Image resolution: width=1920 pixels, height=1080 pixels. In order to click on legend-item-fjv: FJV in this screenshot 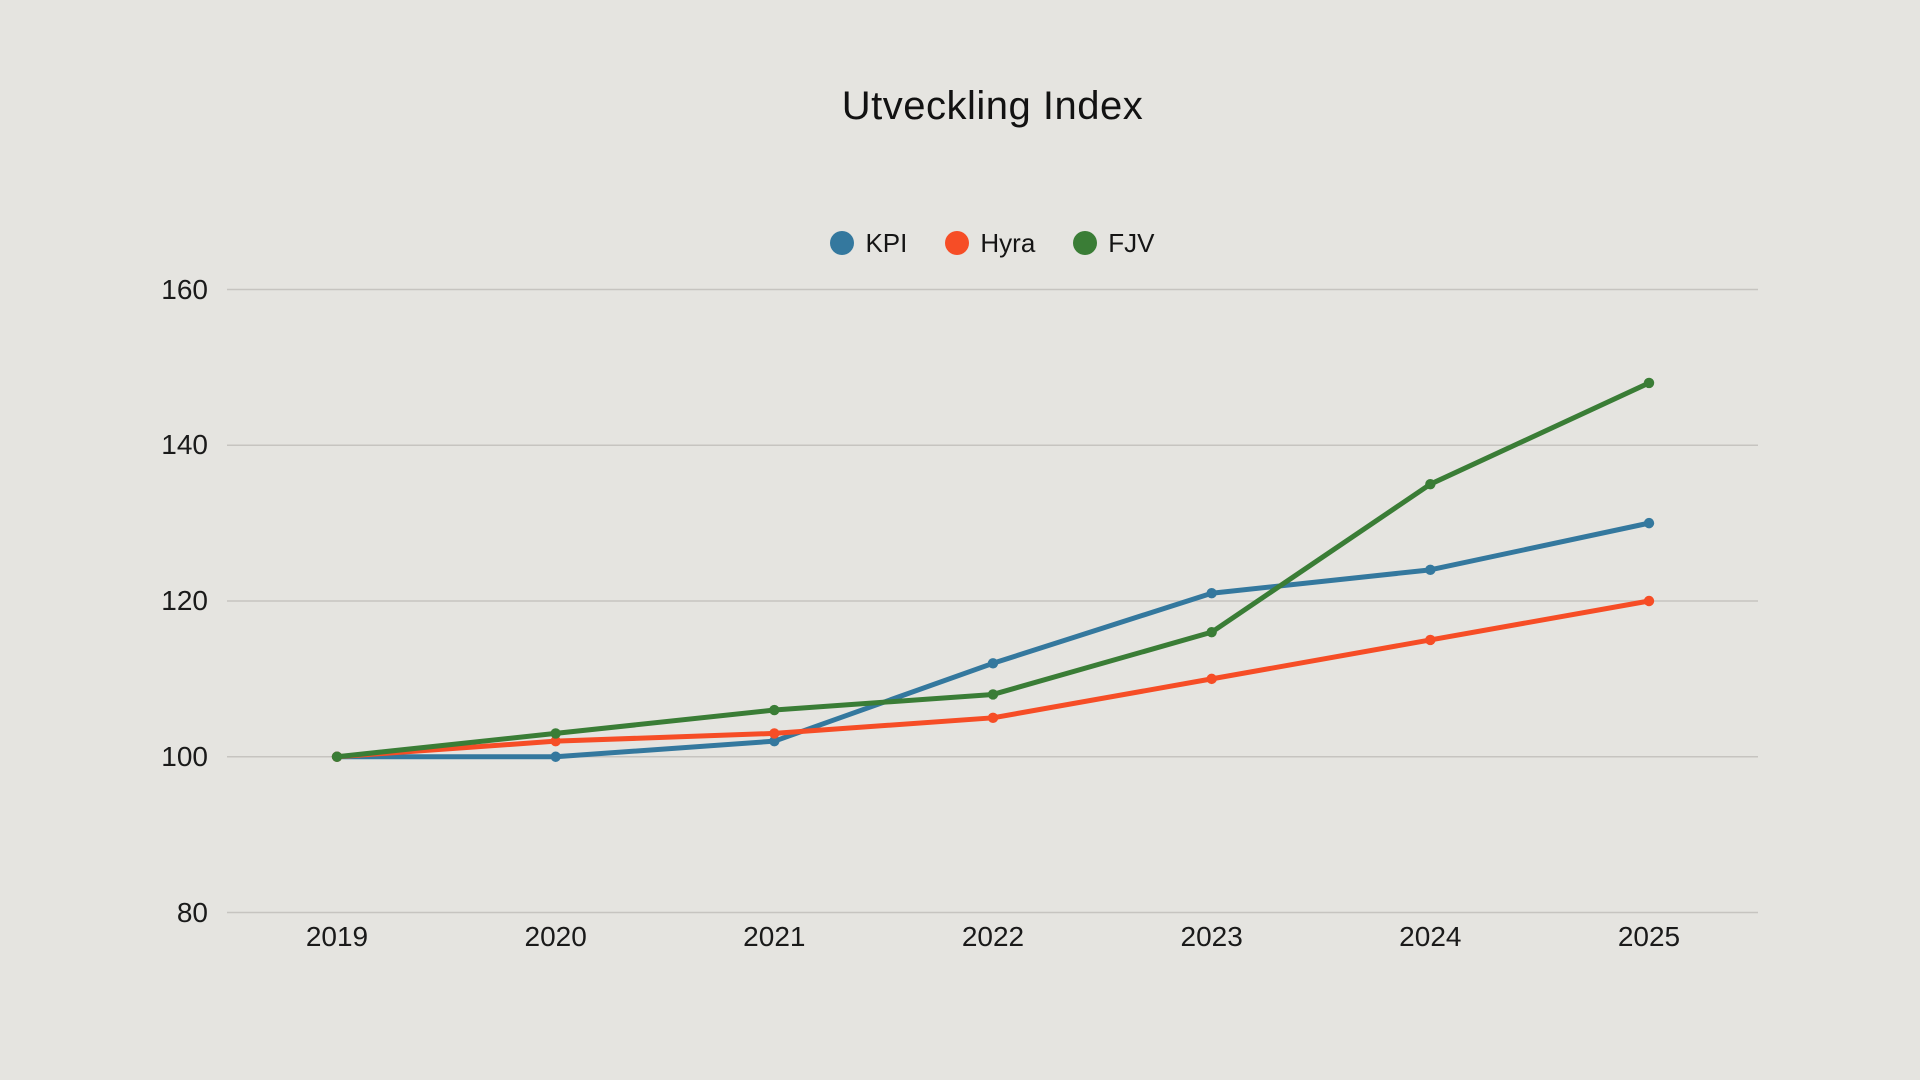, I will do `click(1114, 243)`.